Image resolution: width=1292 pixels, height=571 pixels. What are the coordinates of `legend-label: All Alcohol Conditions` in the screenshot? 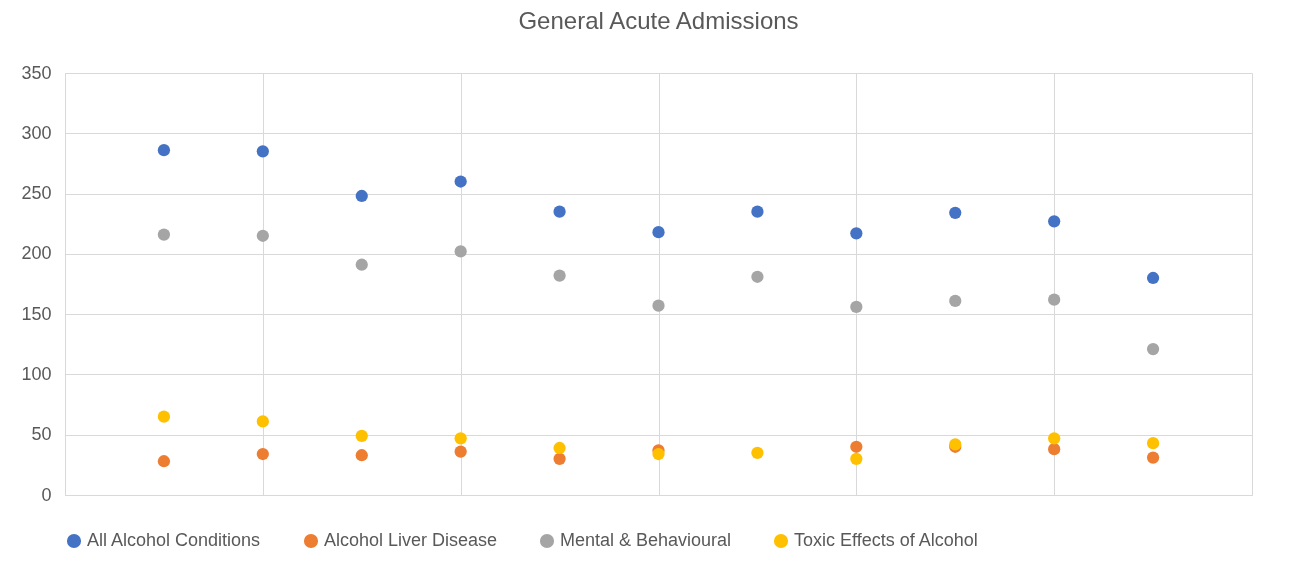 It's located at (174, 540).